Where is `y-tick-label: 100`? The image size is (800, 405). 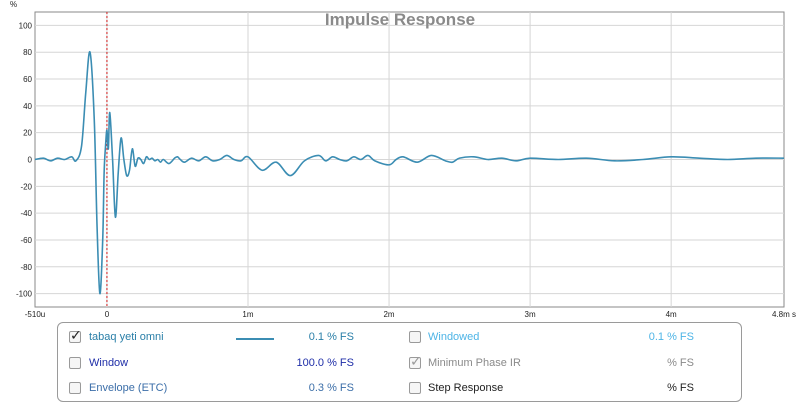 y-tick-label: 100 is located at coordinates (26, 25).